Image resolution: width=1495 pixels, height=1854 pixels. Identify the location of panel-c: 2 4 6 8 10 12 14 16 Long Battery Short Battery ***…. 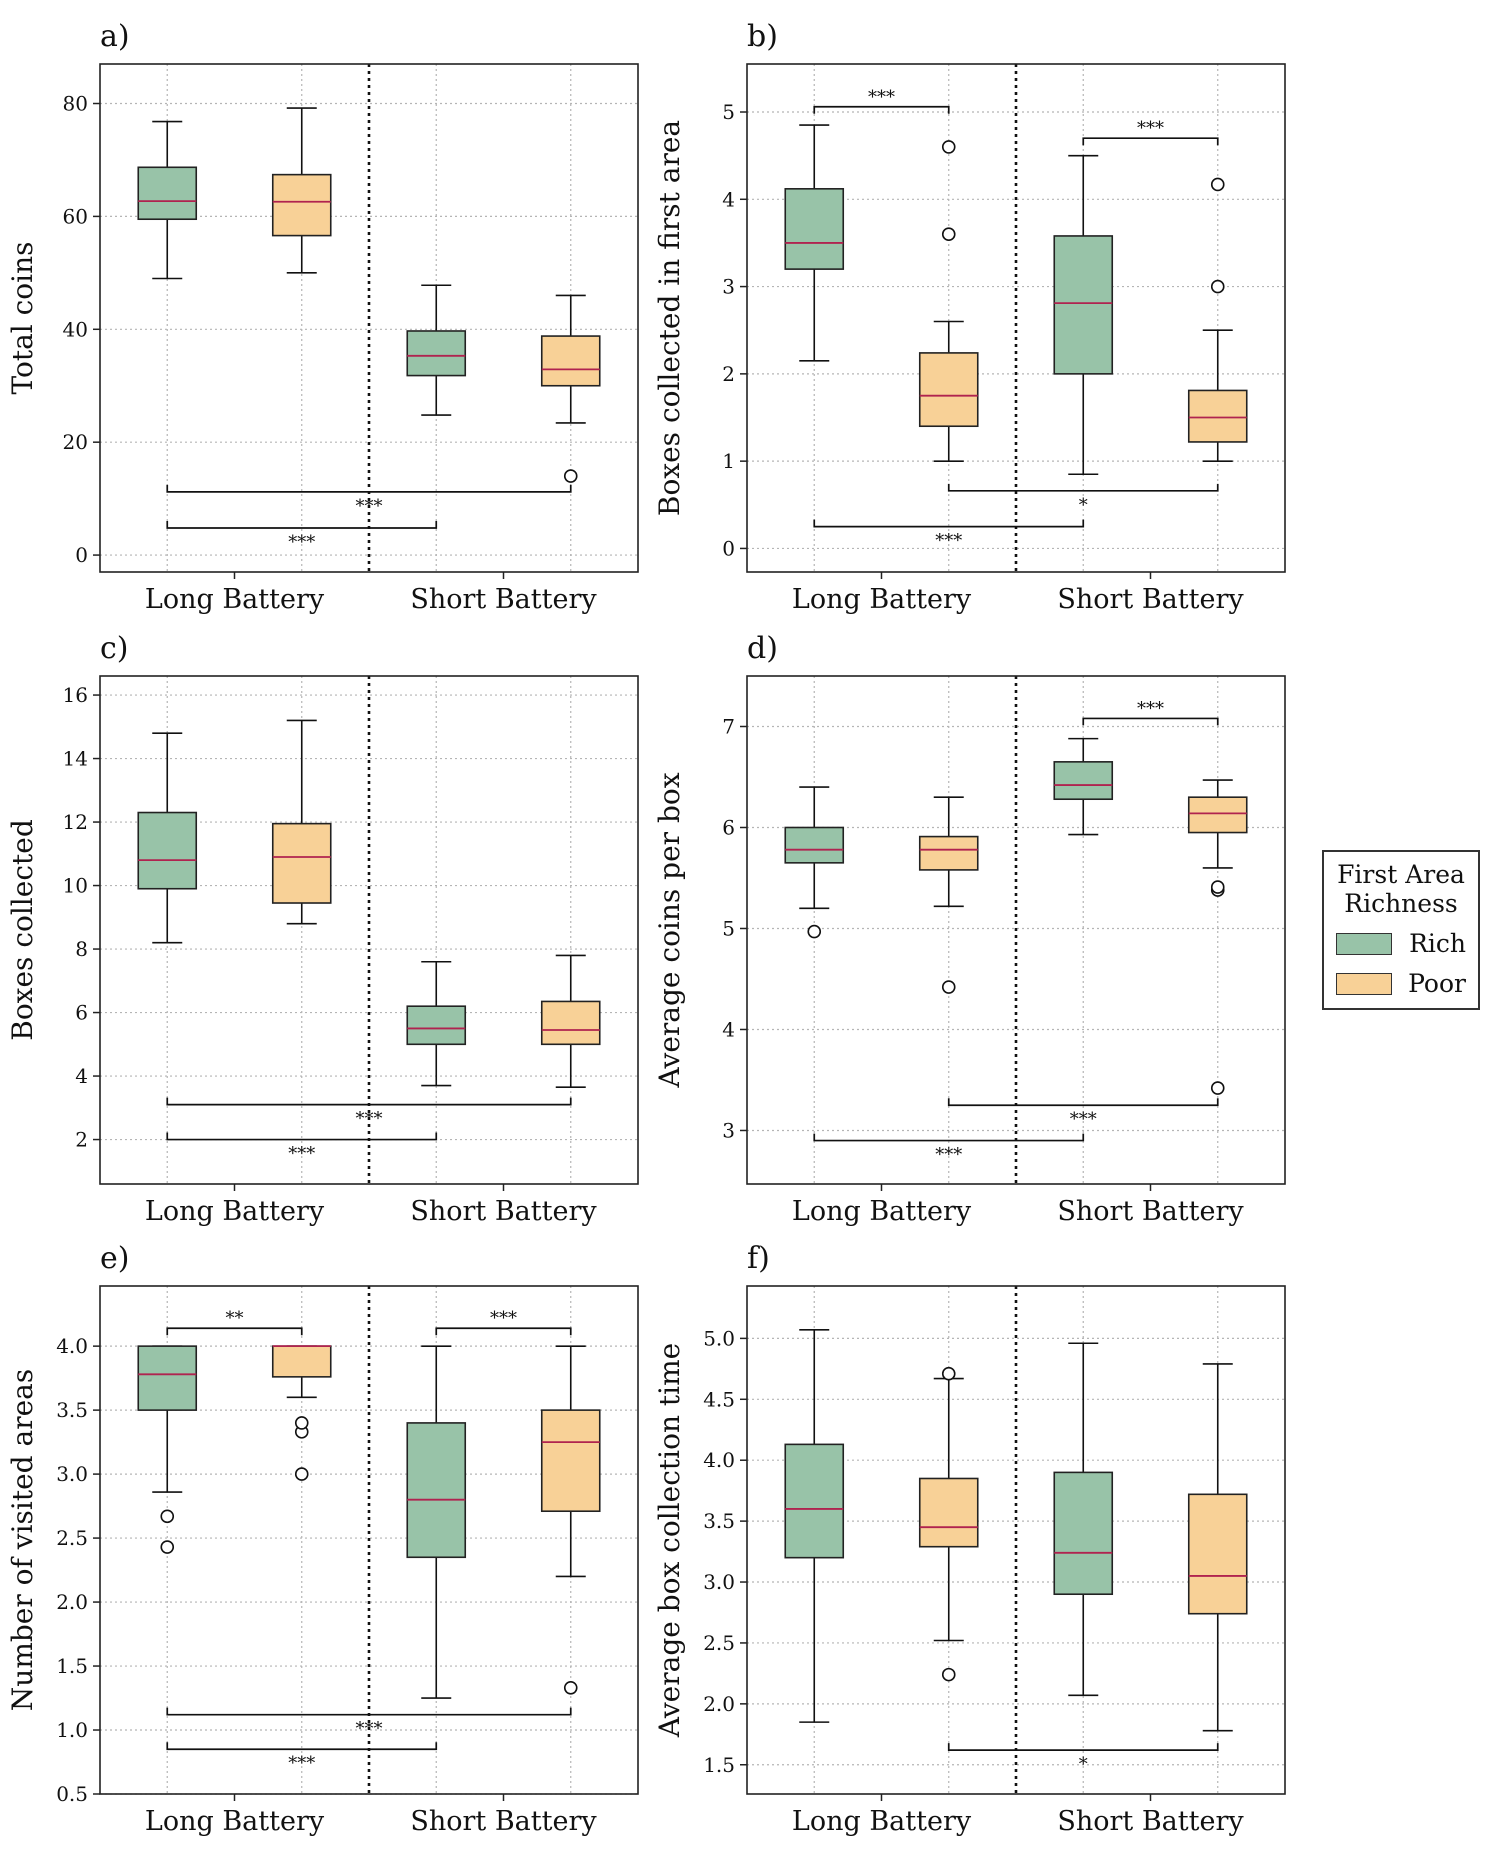
(322, 929).